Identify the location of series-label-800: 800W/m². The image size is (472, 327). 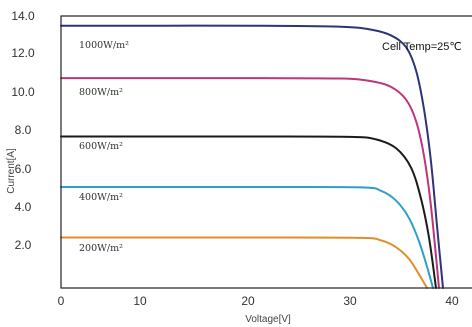
(101, 92).